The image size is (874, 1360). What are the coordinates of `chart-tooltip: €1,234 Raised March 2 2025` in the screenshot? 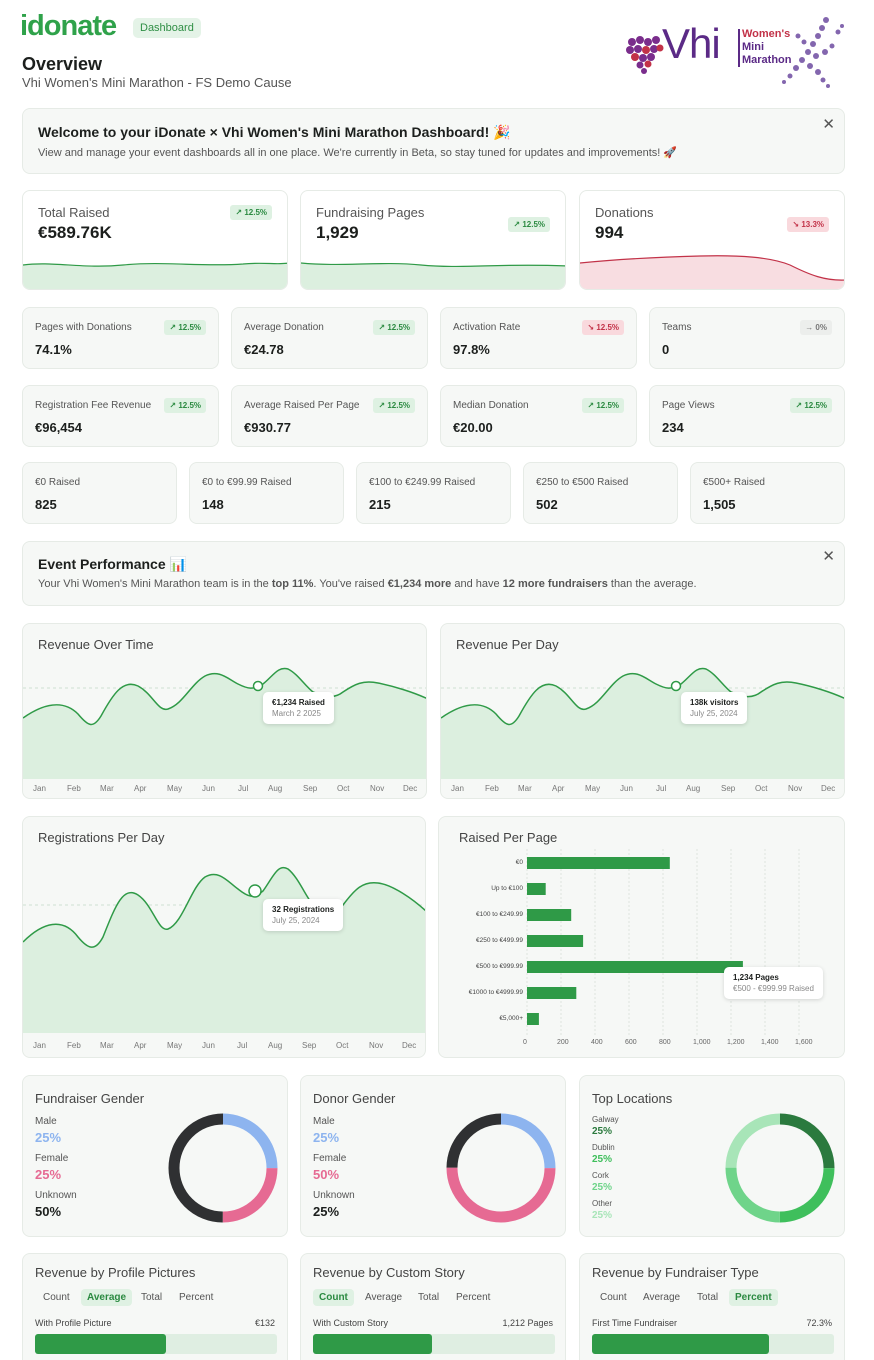 It's located at (298, 708).